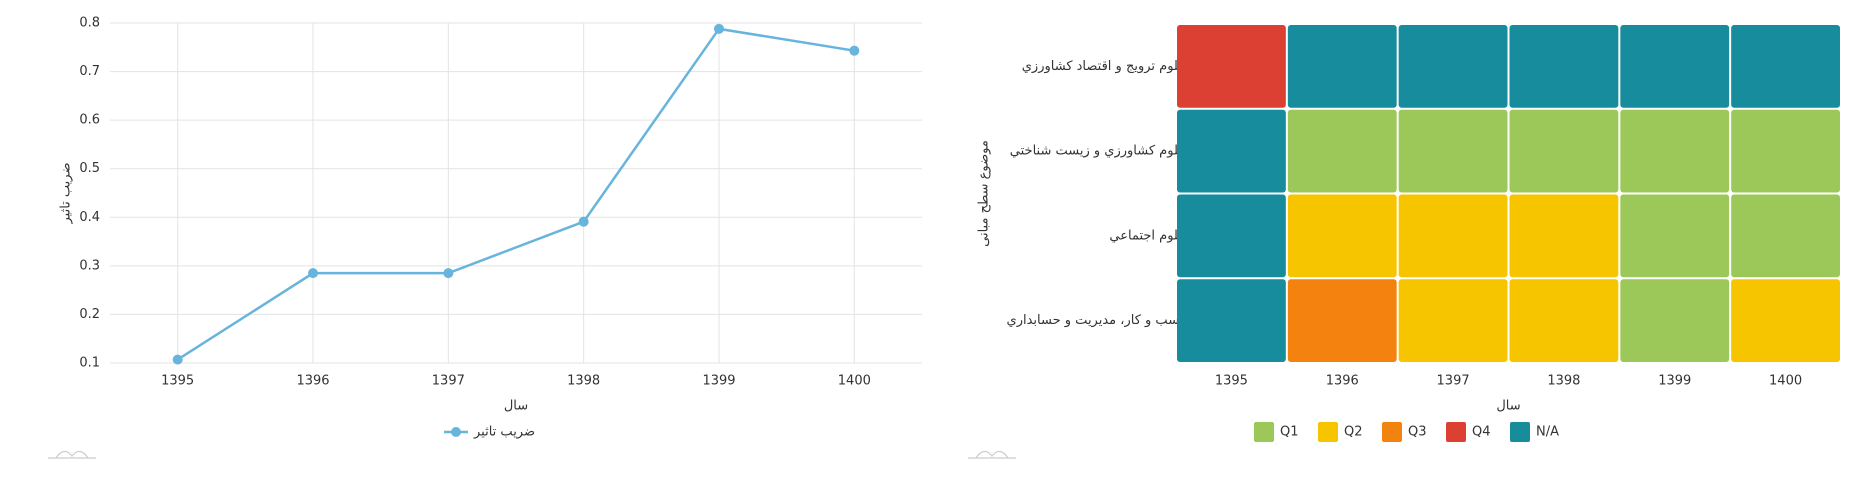  What do you see at coordinates (1417, 432) in the screenshot?
I see `legend-label: Q3` at bounding box center [1417, 432].